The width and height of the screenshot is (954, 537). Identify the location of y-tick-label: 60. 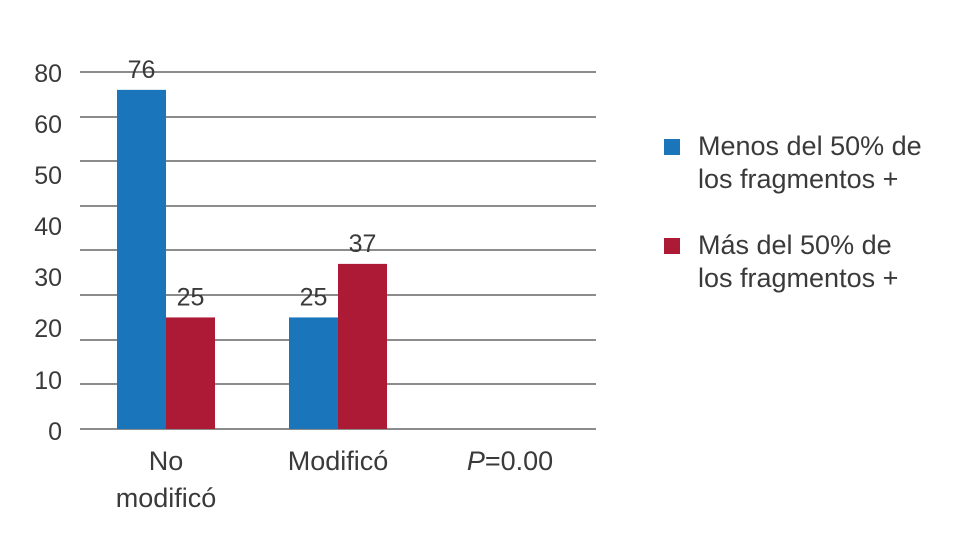
(48, 125).